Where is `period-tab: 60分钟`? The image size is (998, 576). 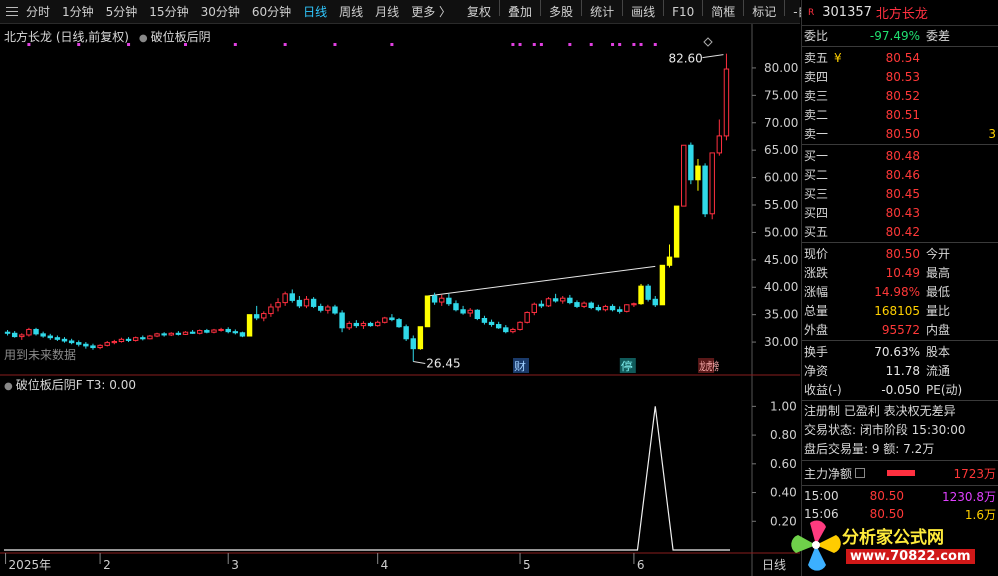
period-tab: 60分钟 is located at coordinates (271, 11).